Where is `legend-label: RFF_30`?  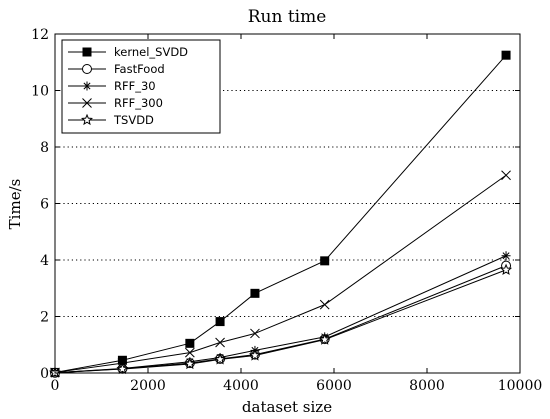 legend-label: RFF_30 is located at coordinates (135, 86).